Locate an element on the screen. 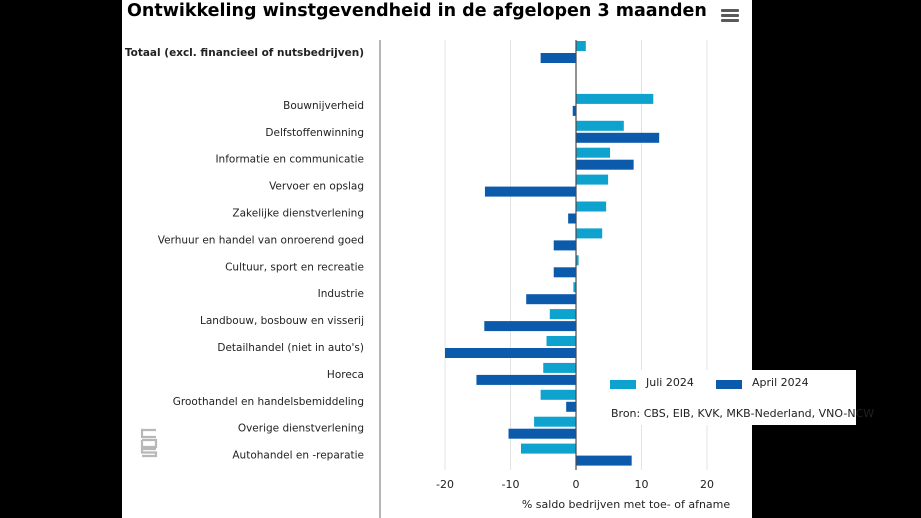 Image resolution: width=921 pixels, height=518 pixels. category-label: Zakelijke dienstverlening is located at coordinates (298, 214).